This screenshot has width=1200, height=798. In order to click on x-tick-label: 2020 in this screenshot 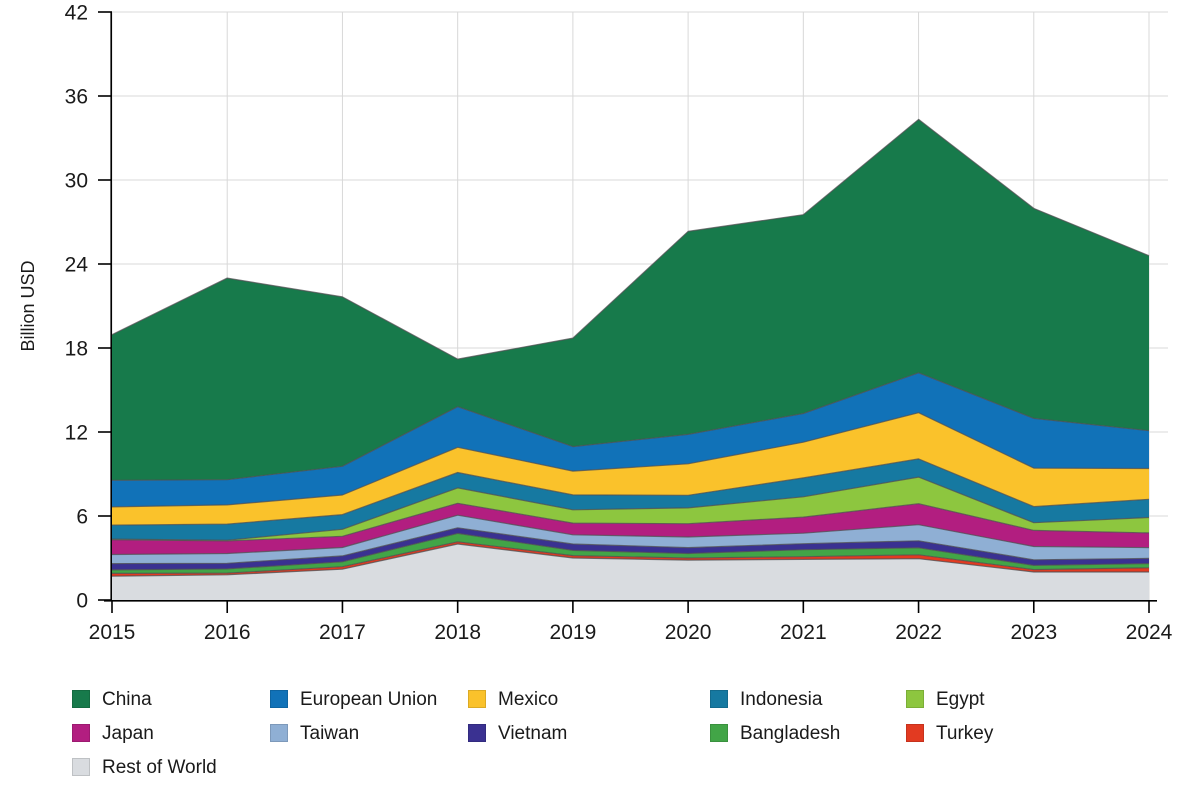, I will do `click(688, 632)`.